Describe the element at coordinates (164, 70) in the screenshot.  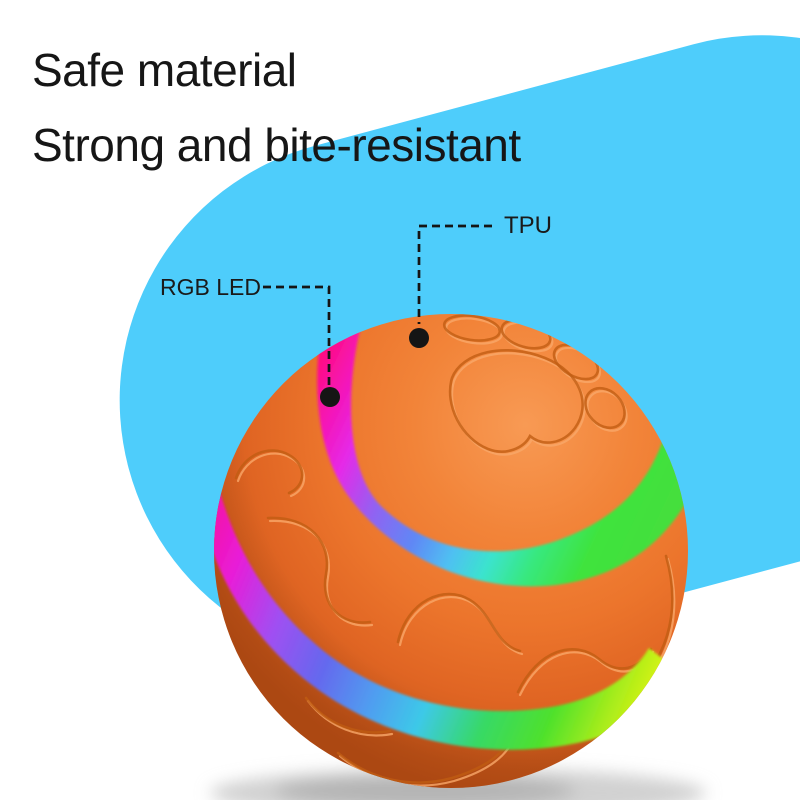
I see `headline-line1: Safe material` at that location.